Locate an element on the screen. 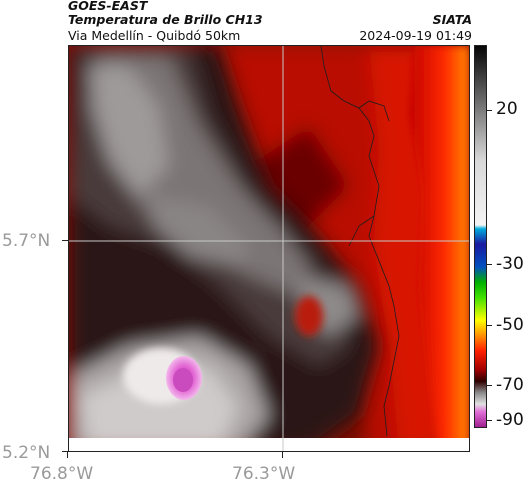 This screenshot has width=526, height=491. colorbar-label: 20 is located at coordinates (507, 109).